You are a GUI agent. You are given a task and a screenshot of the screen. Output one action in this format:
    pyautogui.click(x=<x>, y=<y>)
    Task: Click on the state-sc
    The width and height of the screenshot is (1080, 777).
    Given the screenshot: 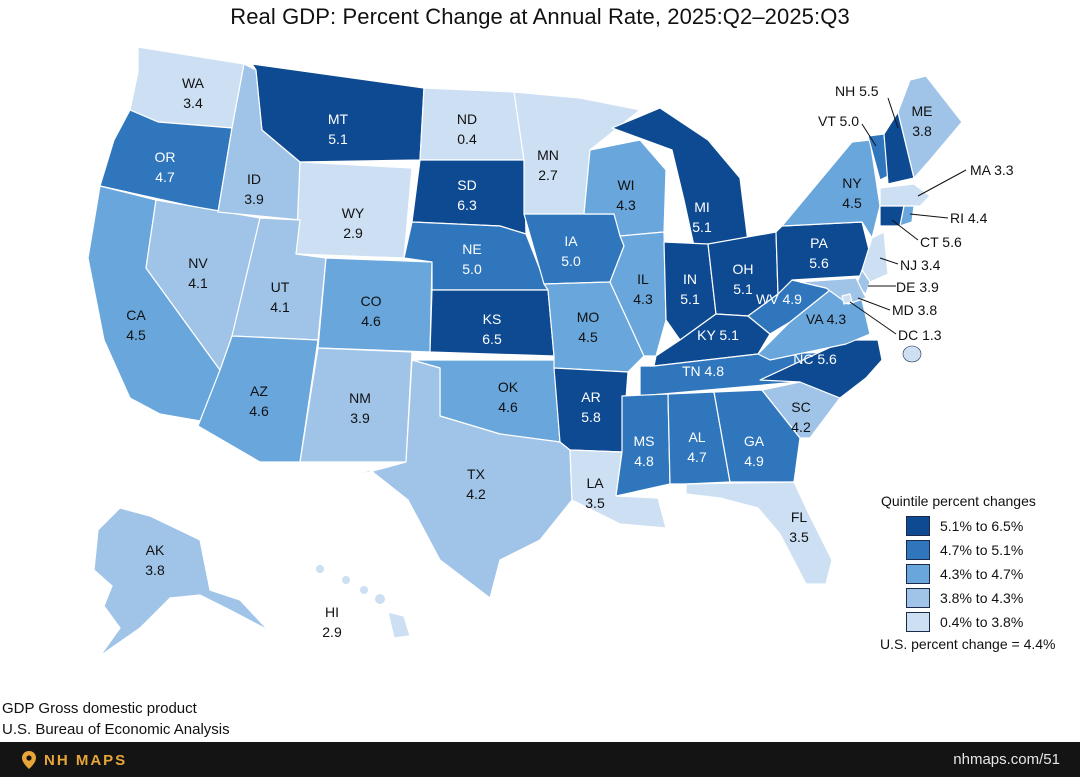 What is the action you would take?
    pyautogui.click(x=801, y=410)
    